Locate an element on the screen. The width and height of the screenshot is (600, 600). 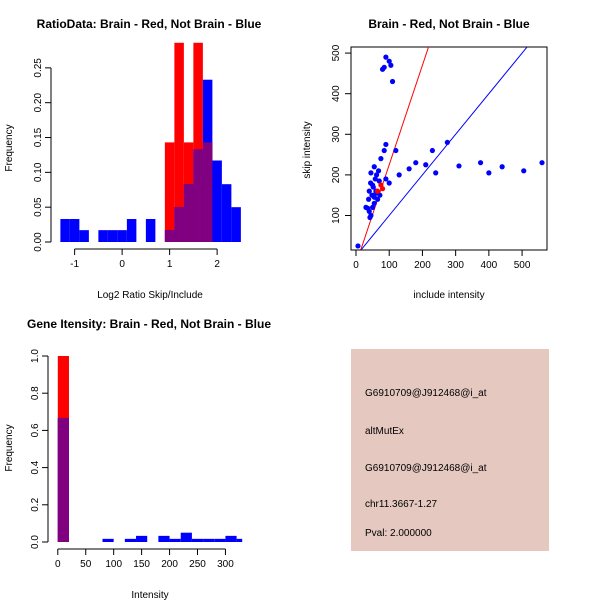
ratio-histogram-axes: -1 0 1 2 0.00 0.05 0.10 0.15 0.20 0.25 is located at coordinates (126, 164).